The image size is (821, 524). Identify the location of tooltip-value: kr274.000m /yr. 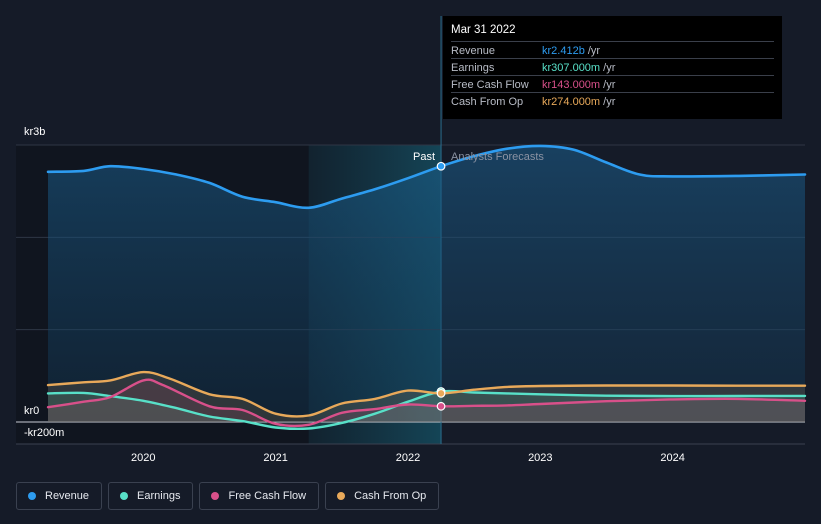
(578, 102).